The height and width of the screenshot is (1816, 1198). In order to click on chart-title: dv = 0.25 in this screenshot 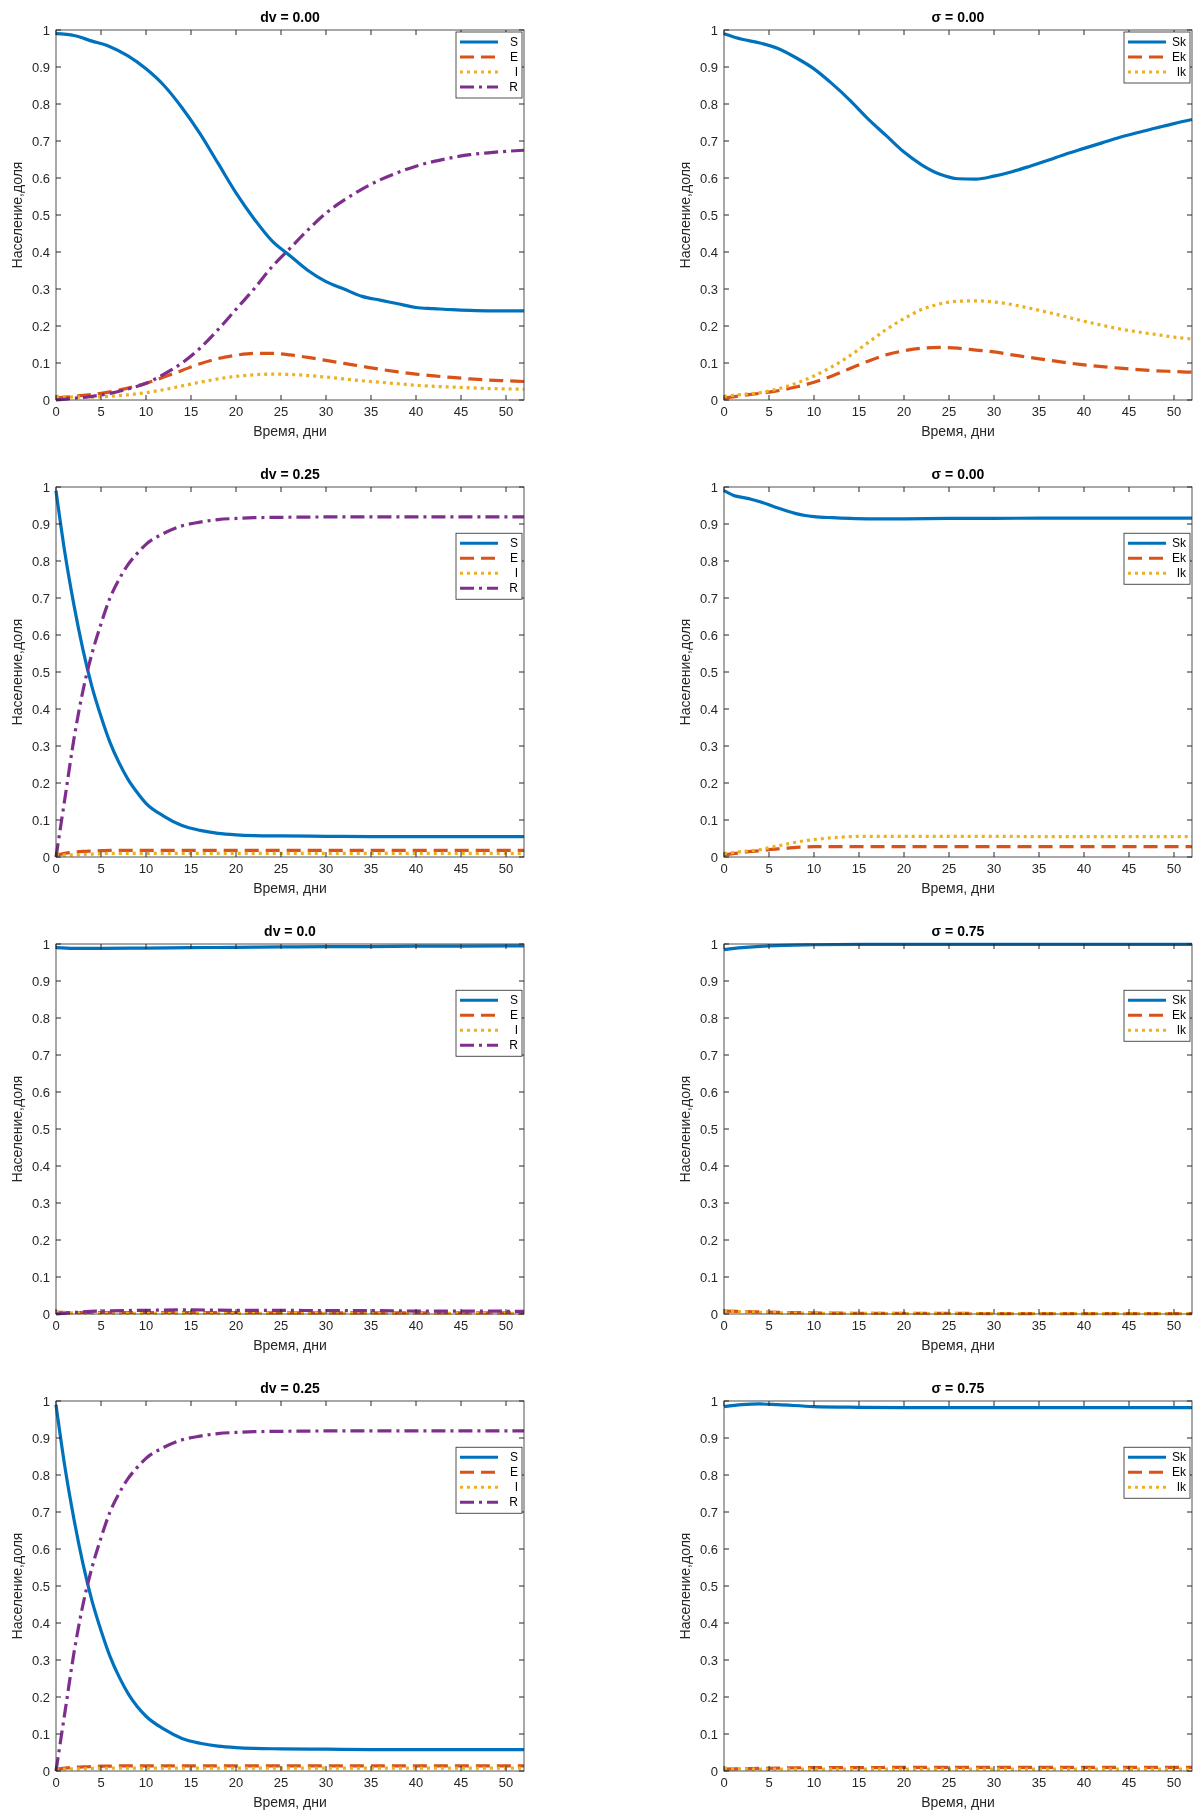, I will do `click(290, 474)`.